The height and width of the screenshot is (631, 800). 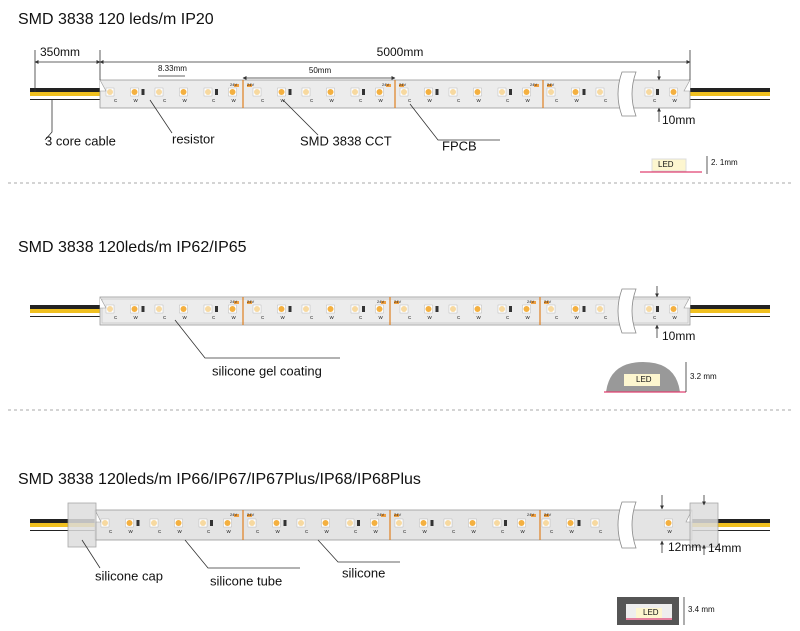 I want to click on section-title: SMD 3838 120 leds/m IP20, so click(x=116, y=19).